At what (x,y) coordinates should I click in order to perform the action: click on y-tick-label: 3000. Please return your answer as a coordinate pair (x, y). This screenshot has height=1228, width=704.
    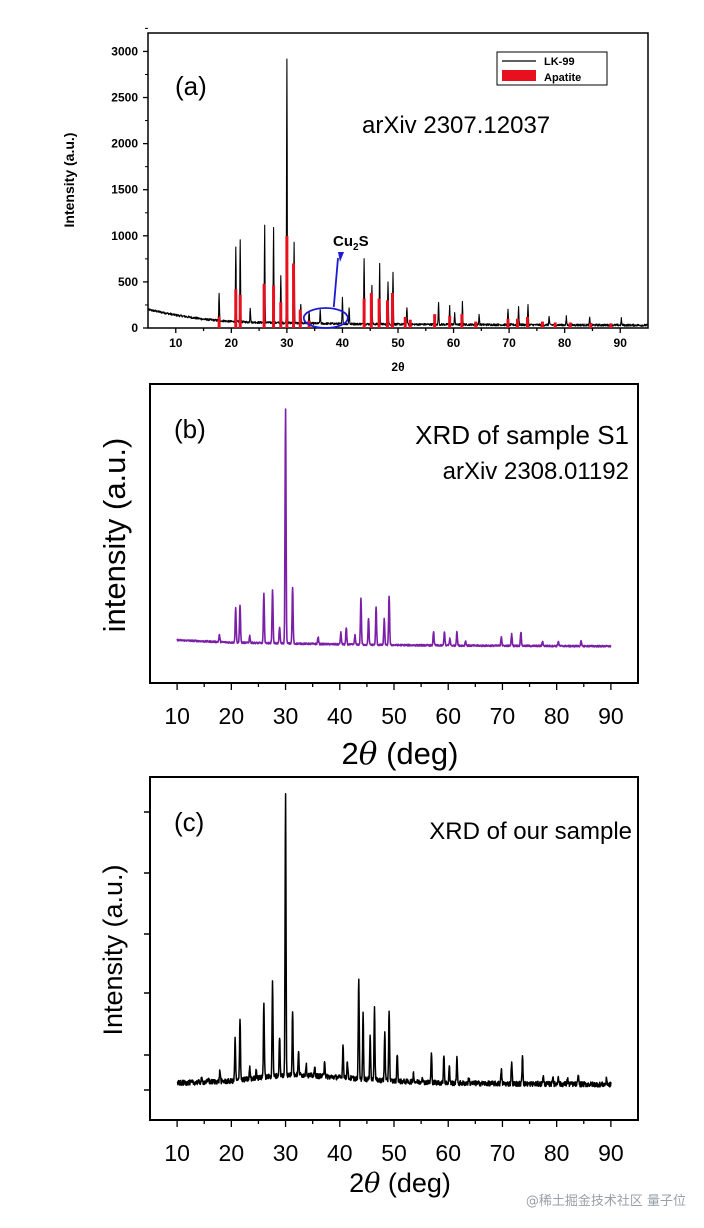
    Looking at the image, I should click on (124, 51).